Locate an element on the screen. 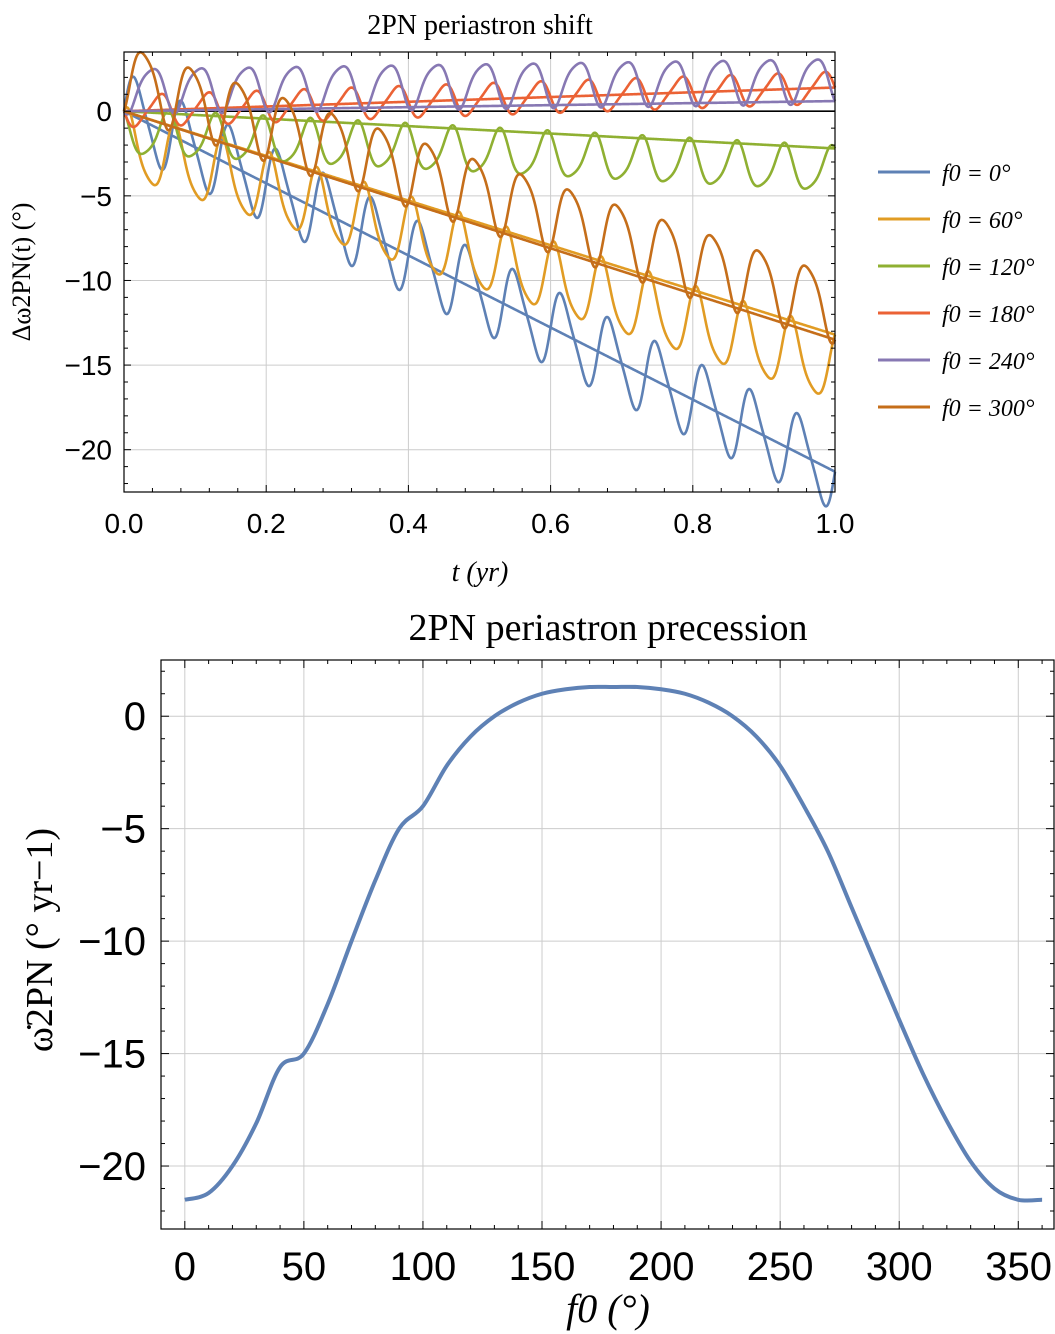 Image resolution: width=1055 pixels, height=1334 pixels. top-x-tick-label: 0.6 is located at coordinates (550, 523).